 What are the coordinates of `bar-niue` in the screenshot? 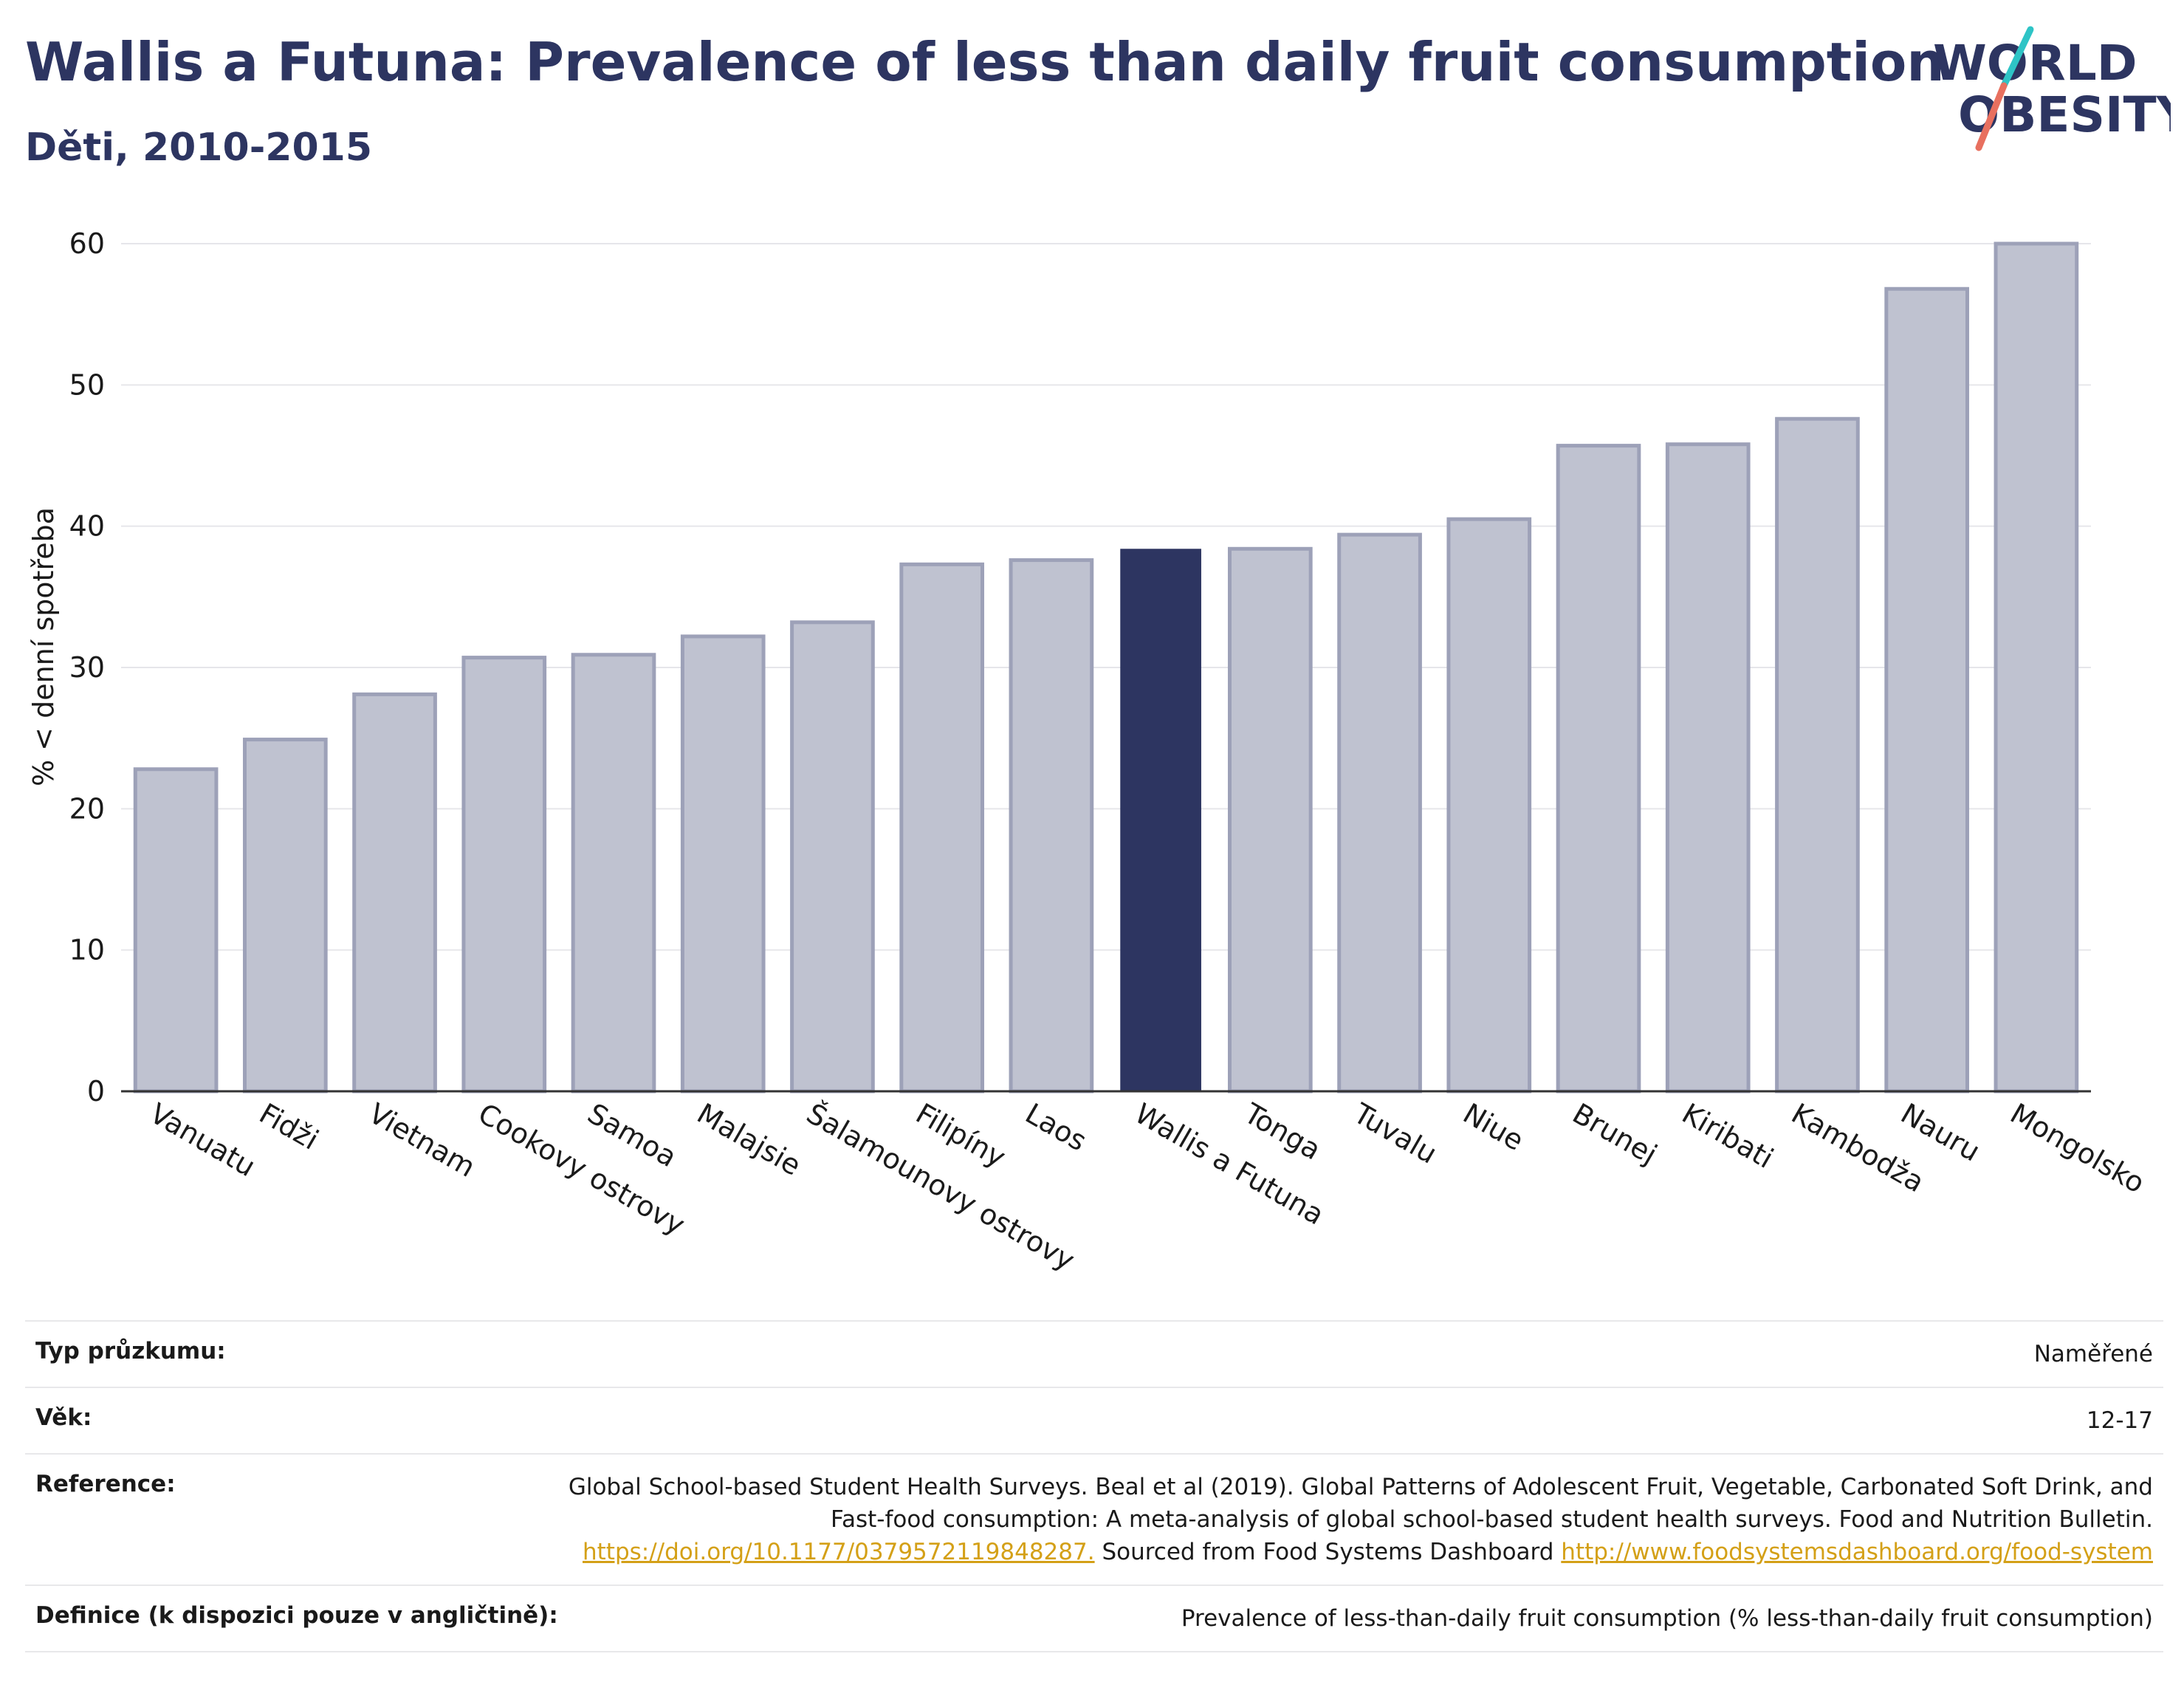 It's located at (1489, 805).